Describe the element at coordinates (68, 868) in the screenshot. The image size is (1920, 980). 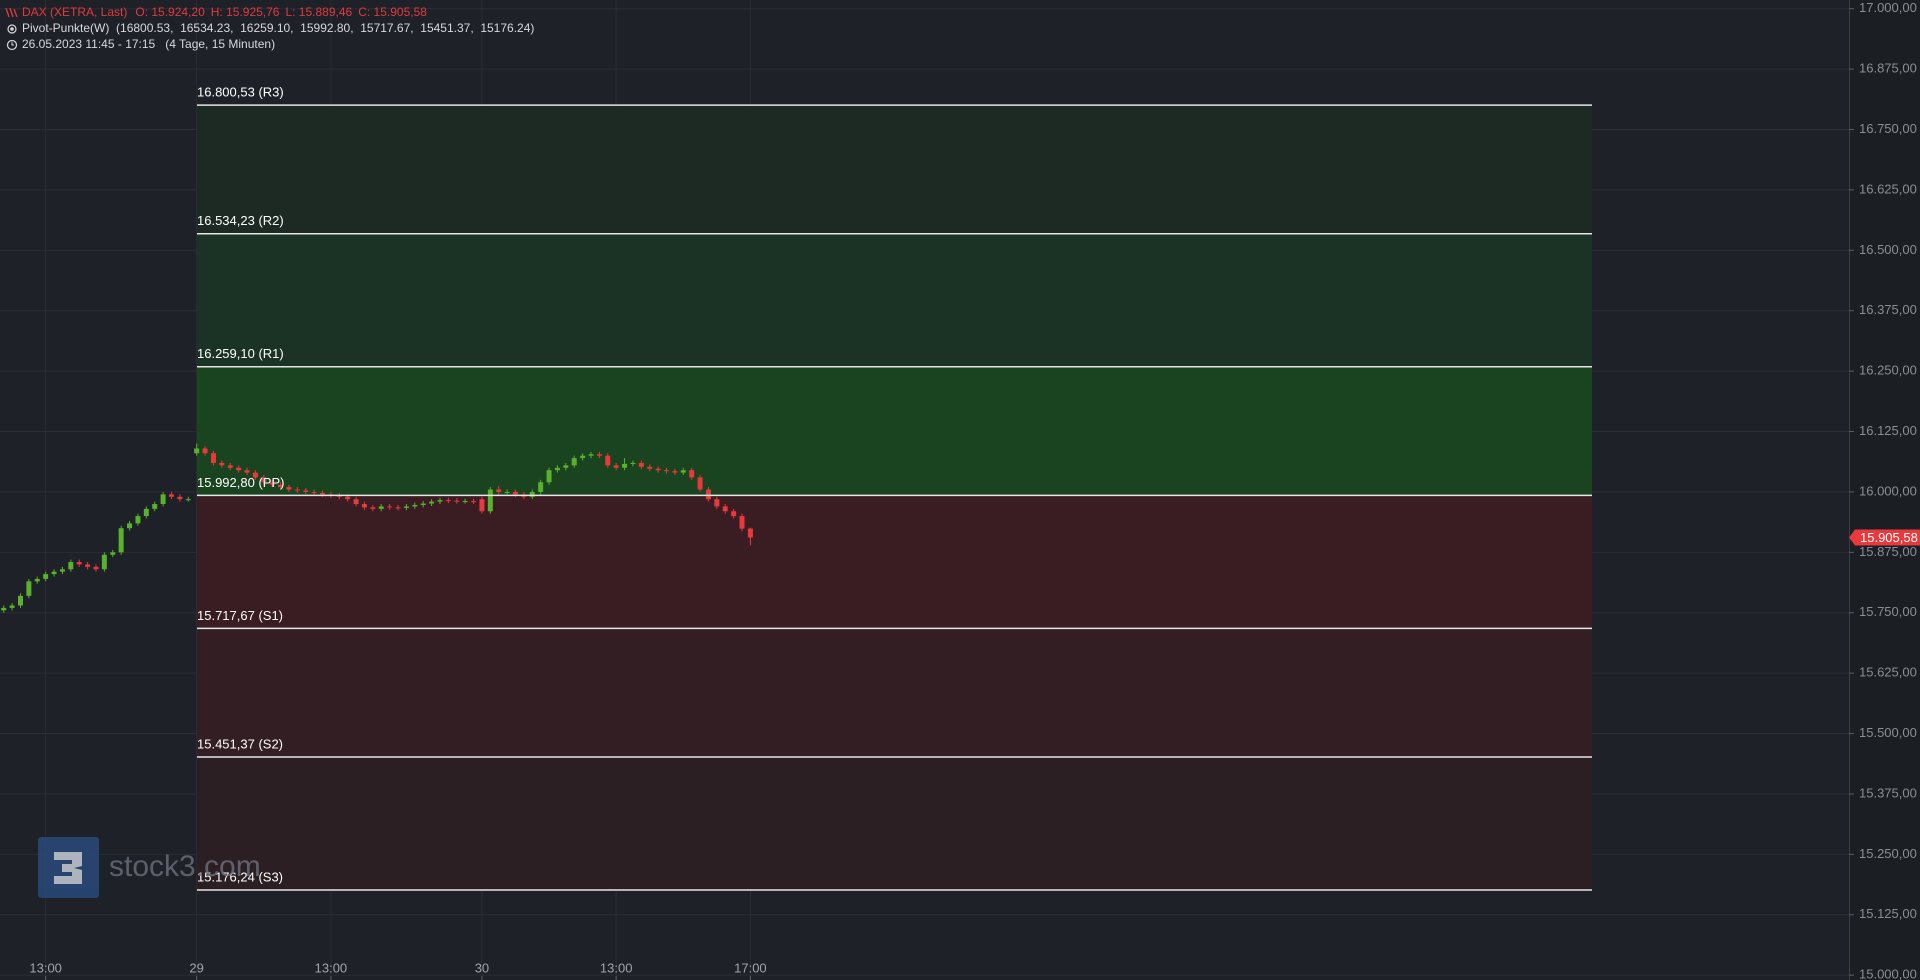
I see `watermark-glyph` at that location.